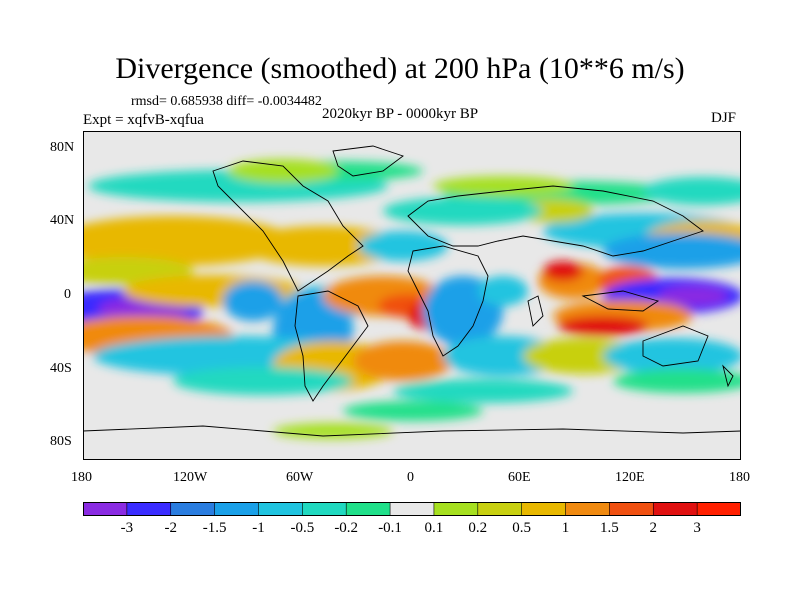  What do you see at coordinates (346, 528) in the screenshot?
I see `colorbar-label: -0.2` at bounding box center [346, 528].